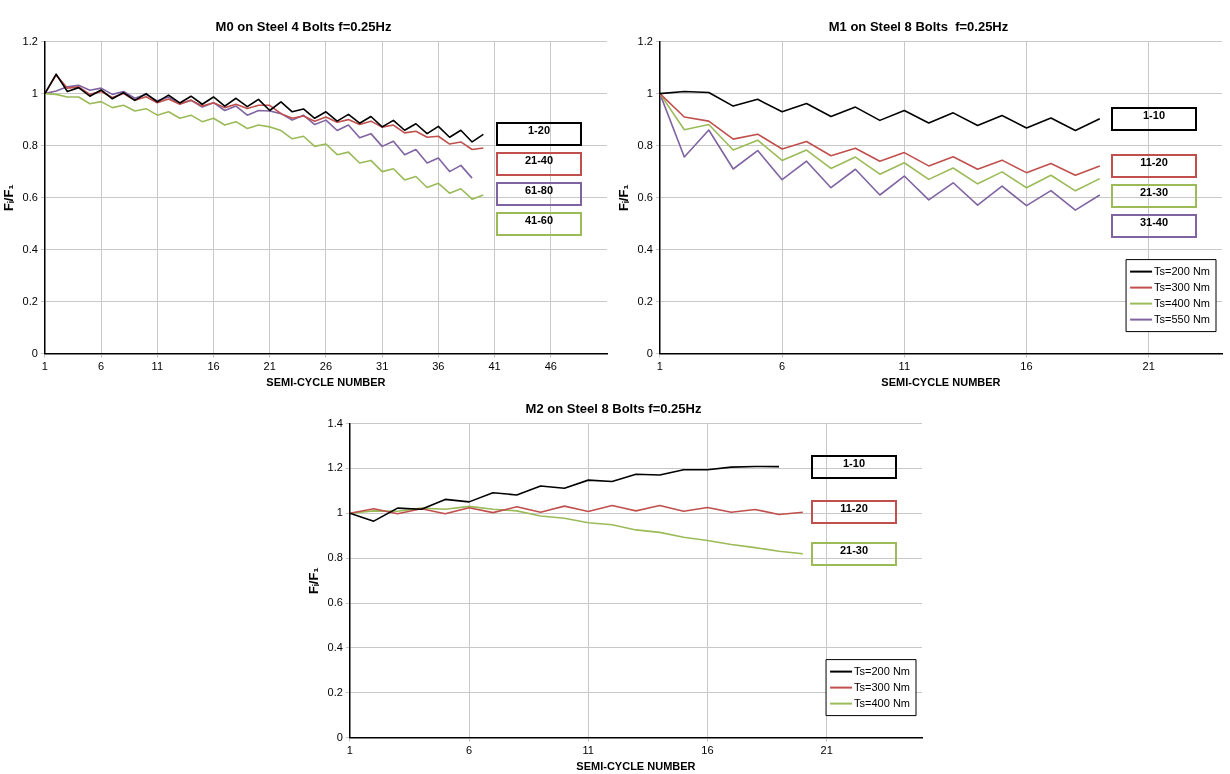 This screenshot has width=1230, height=774. I want to click on x-tick-label: 31, so click(382, 366).